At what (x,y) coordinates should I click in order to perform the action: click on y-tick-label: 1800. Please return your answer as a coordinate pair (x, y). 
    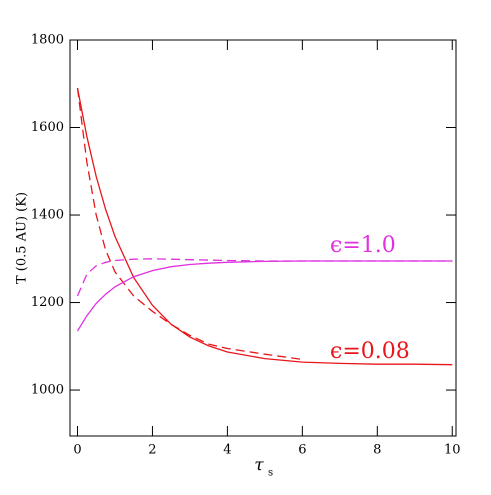
    Looking at the image, I should click on (47, 40).